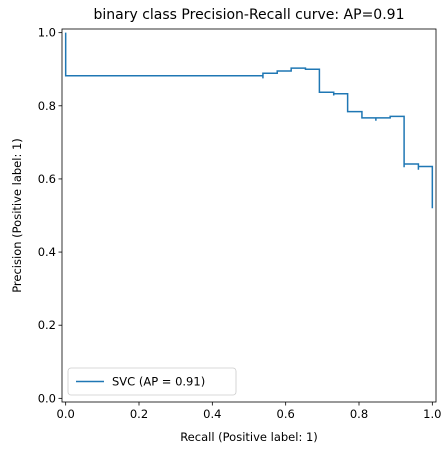  What do you see at coordinates (47, 179) in the screenshot?
I see `y-tick-label: 0.6` at bounding box center [47, 179].